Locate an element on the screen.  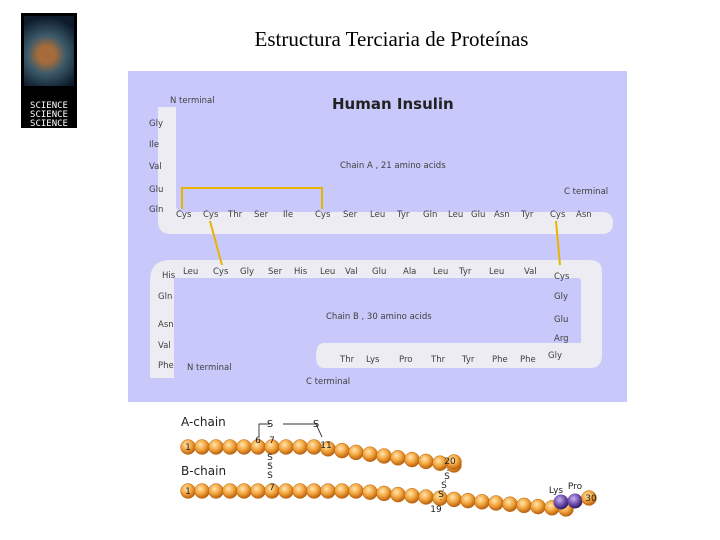
science-logo: SCIENCE SCIENCE SCIENCE is located at coordinates (49, 71).